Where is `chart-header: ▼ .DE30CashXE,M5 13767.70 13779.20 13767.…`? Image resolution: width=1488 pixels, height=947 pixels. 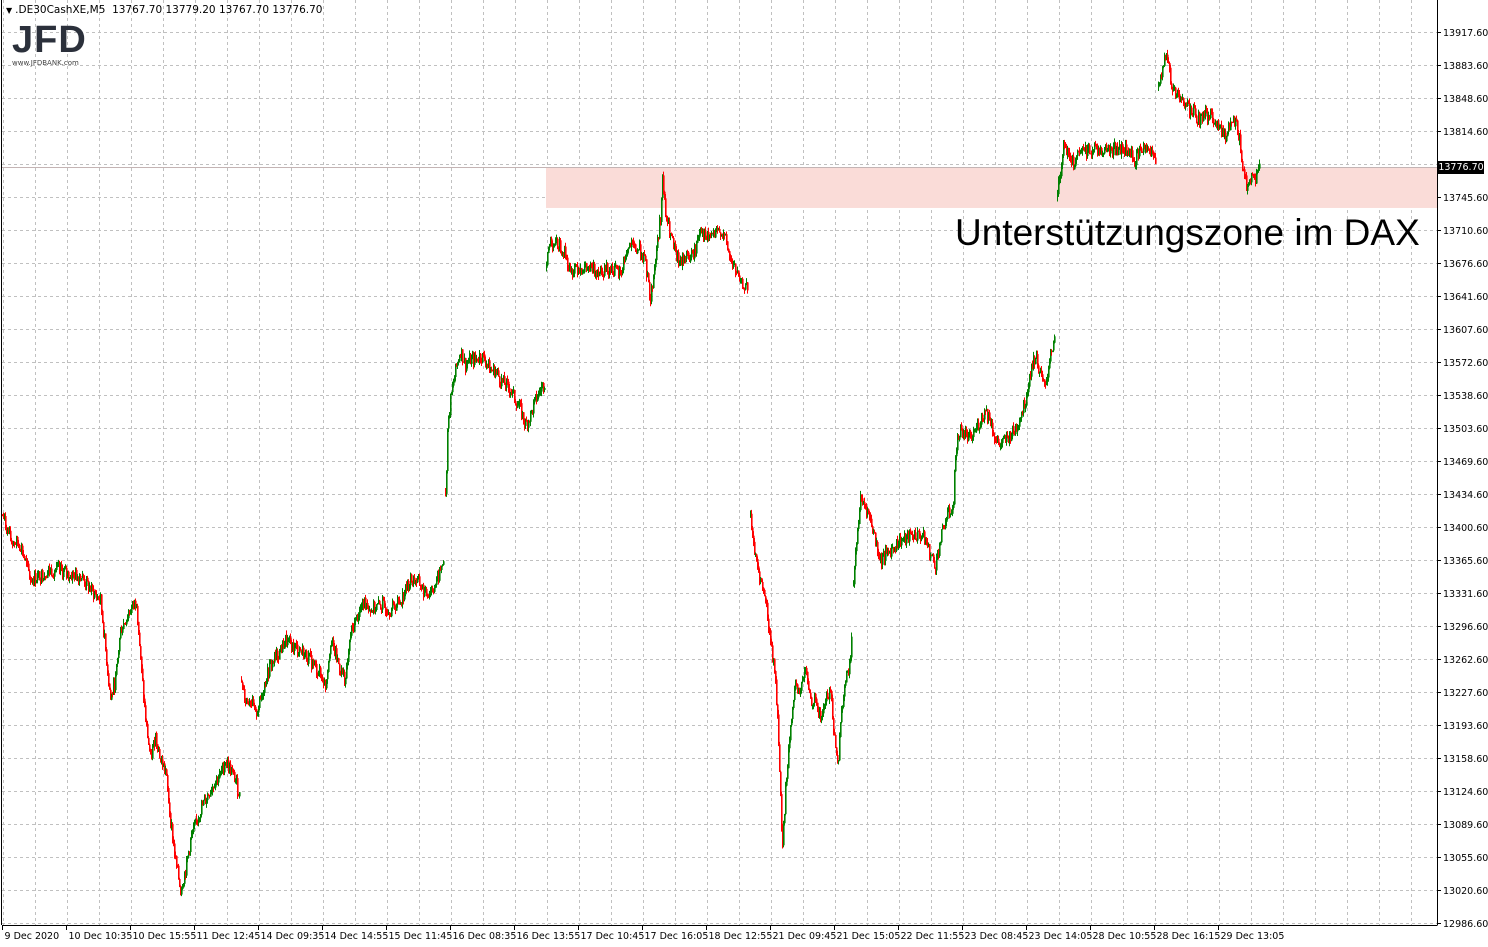
chart-header: ▼ .DE30CashXE,M5 13767.70 13779.20 13767.… is located at coordinates (164, 10).